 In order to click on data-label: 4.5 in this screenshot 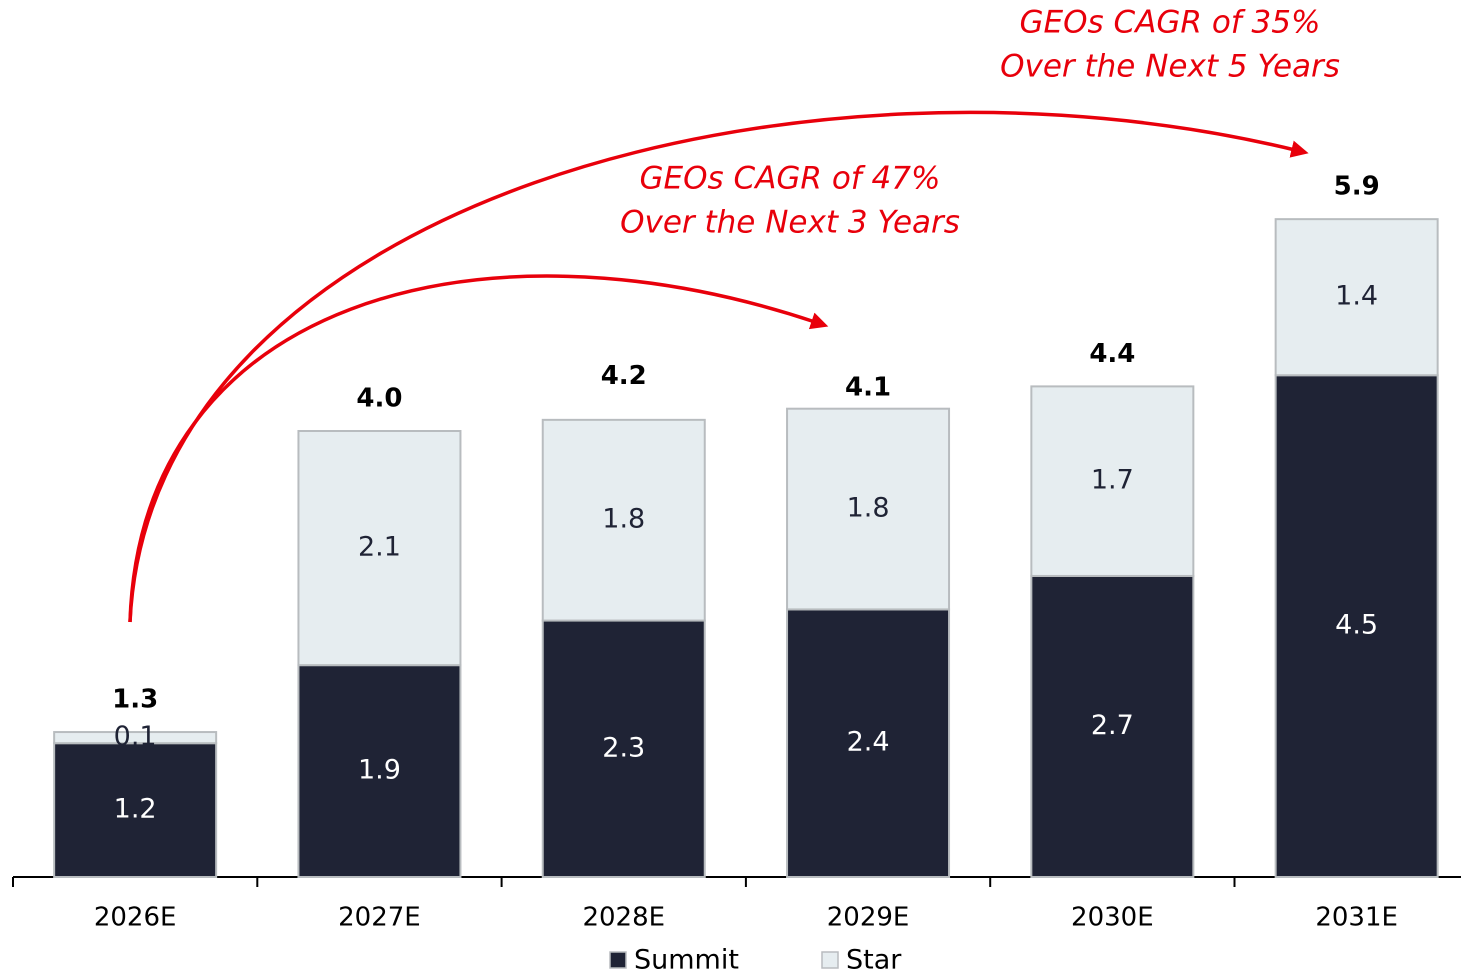, I will do `click(1356, 625)`.